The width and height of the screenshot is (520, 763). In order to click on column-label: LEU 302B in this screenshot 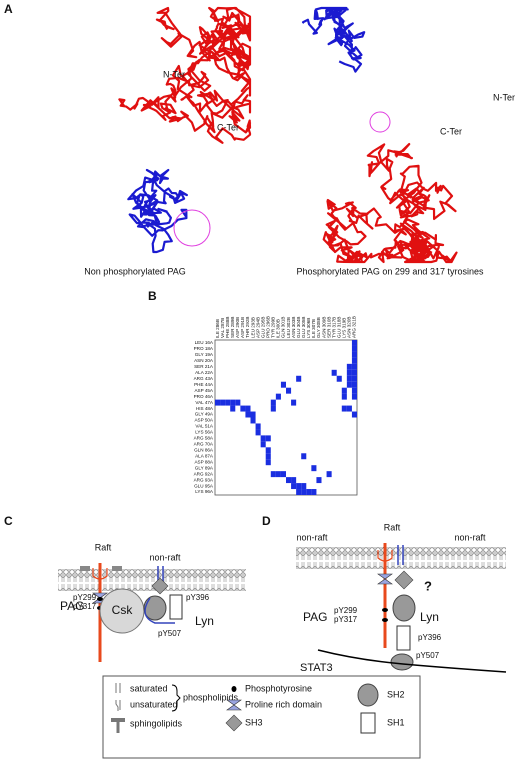, I will do `click(288, 327)`.